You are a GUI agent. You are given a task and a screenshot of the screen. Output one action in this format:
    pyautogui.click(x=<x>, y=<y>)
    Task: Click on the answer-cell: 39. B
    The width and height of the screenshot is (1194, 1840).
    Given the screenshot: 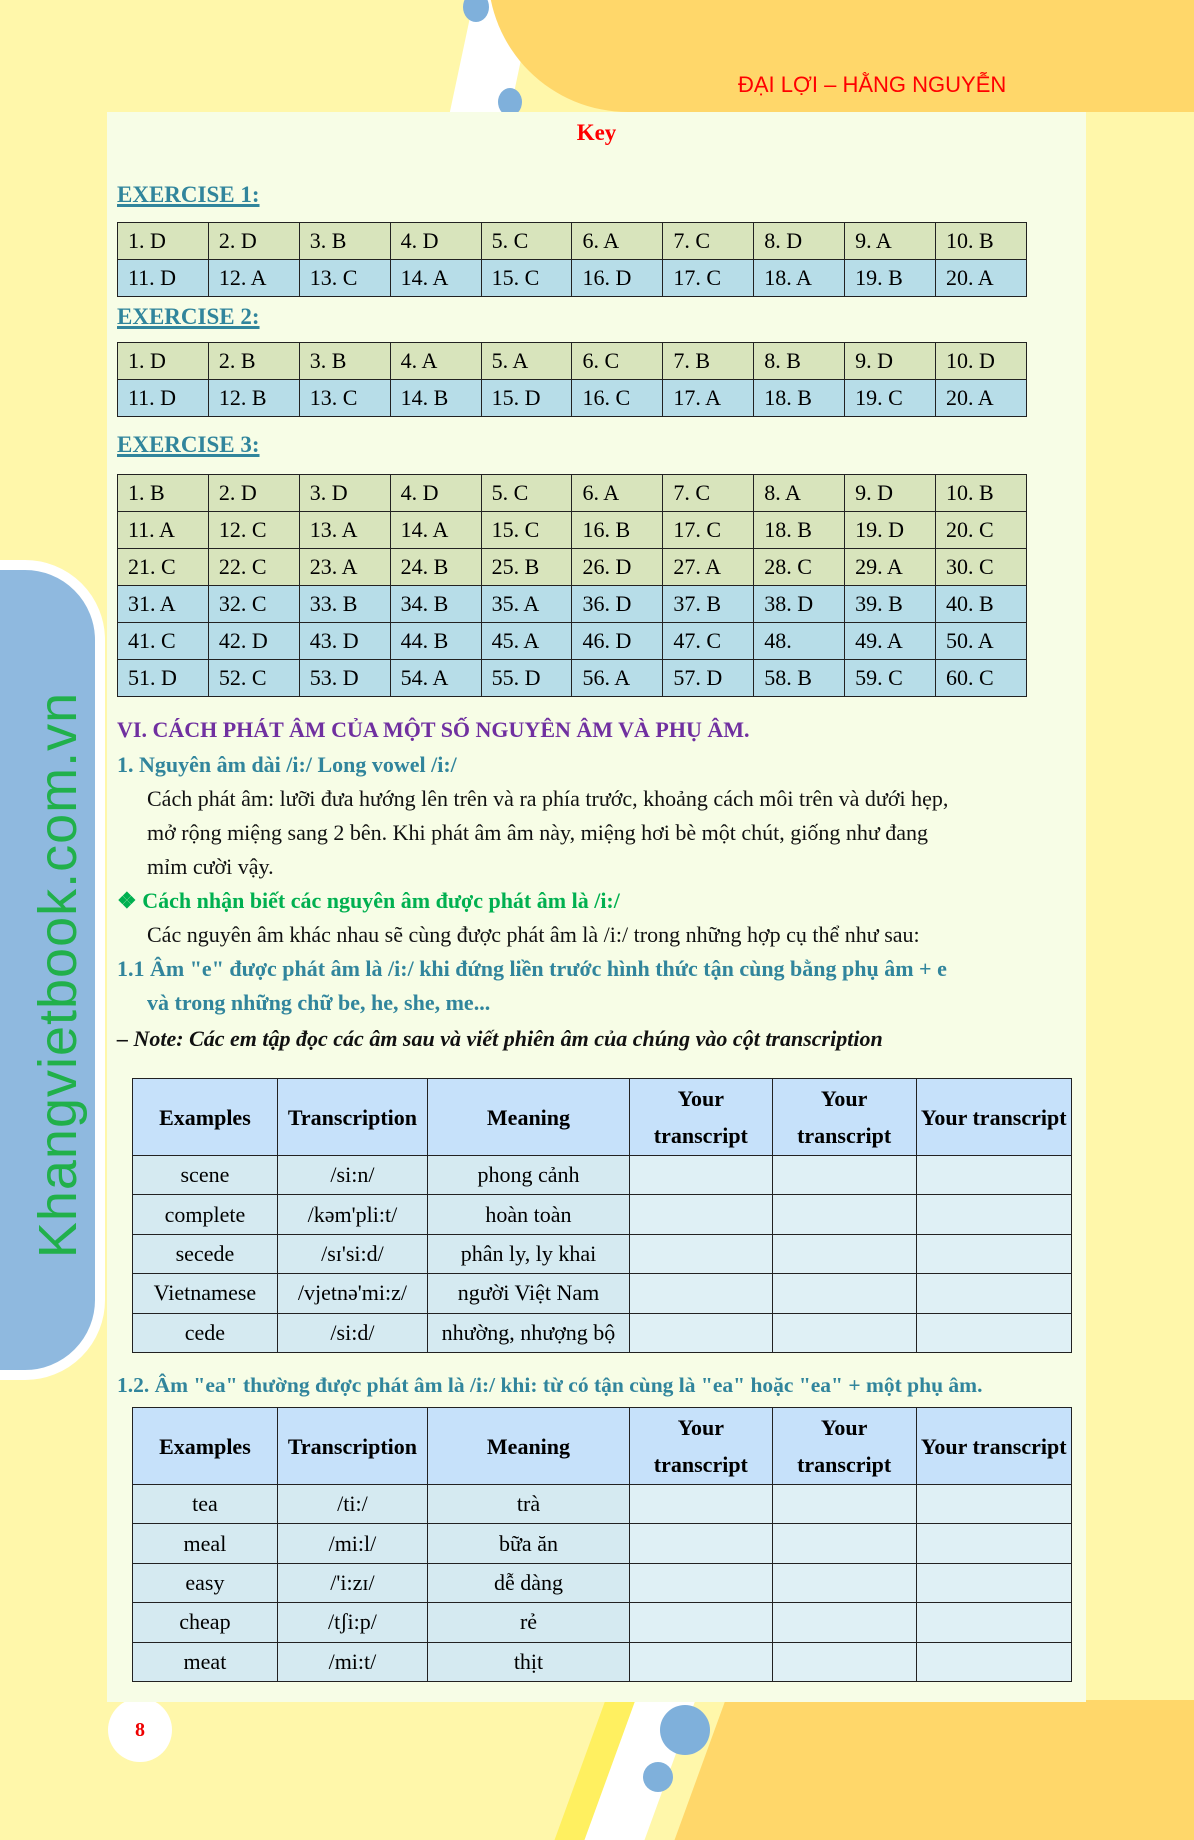 What is the action you would take?
    pyautogui.click(x=890, y=604)
    